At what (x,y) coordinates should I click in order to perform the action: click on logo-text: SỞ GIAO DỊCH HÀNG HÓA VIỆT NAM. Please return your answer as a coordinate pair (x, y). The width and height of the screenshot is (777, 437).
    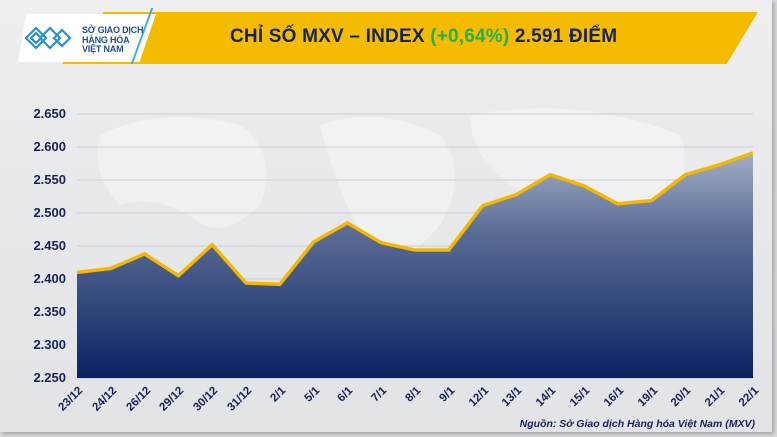
    Looking at the image, I should click on (113, 40).